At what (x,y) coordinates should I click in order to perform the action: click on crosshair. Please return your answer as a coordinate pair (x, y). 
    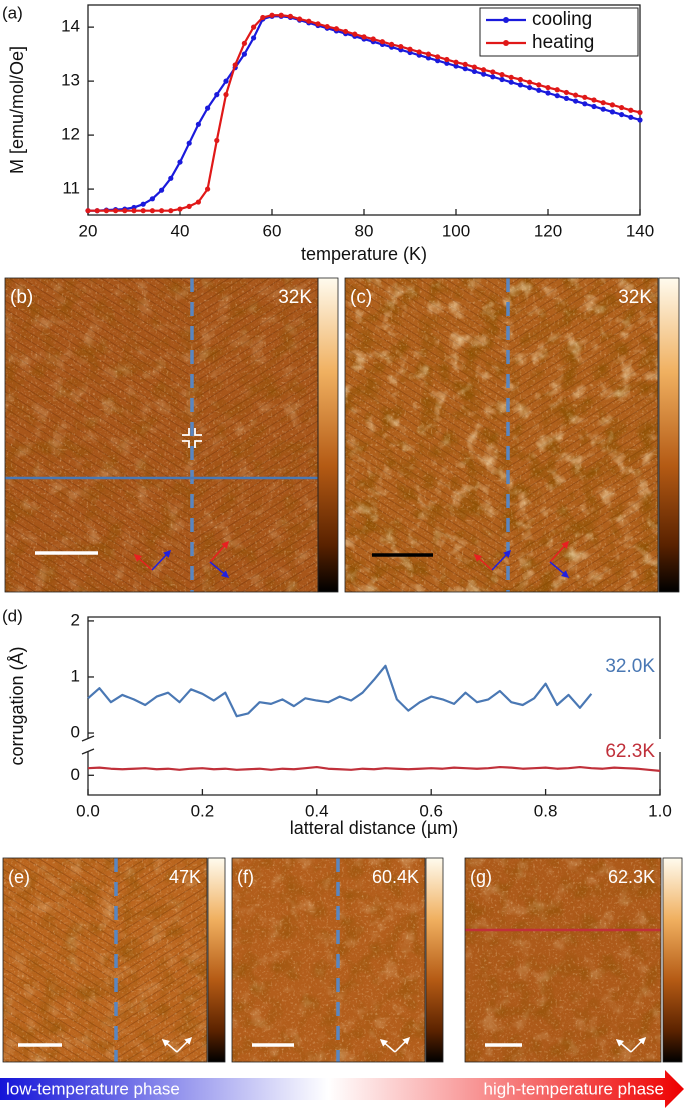
    Looking at the image, I should click on (192, 438).